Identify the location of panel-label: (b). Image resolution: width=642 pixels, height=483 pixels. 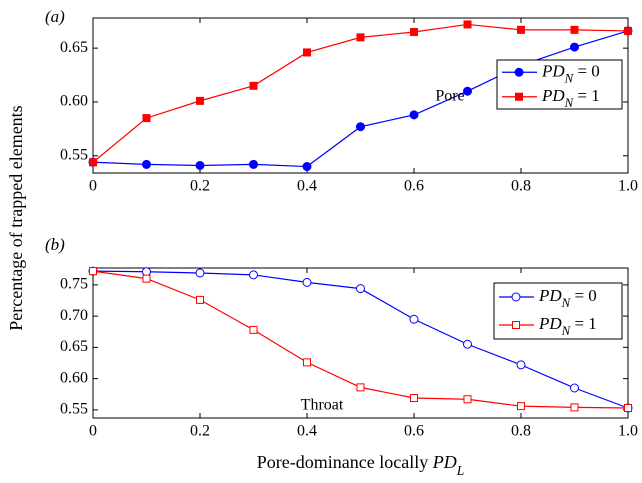
(55, 244).